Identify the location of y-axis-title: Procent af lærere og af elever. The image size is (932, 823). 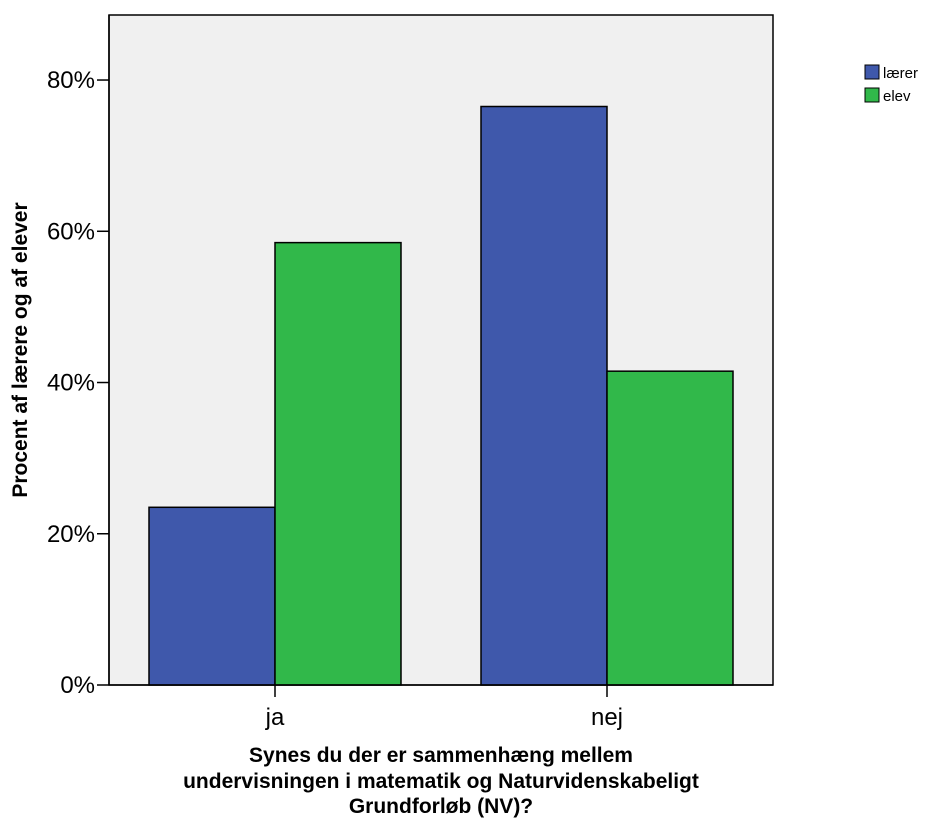
(20, 349).